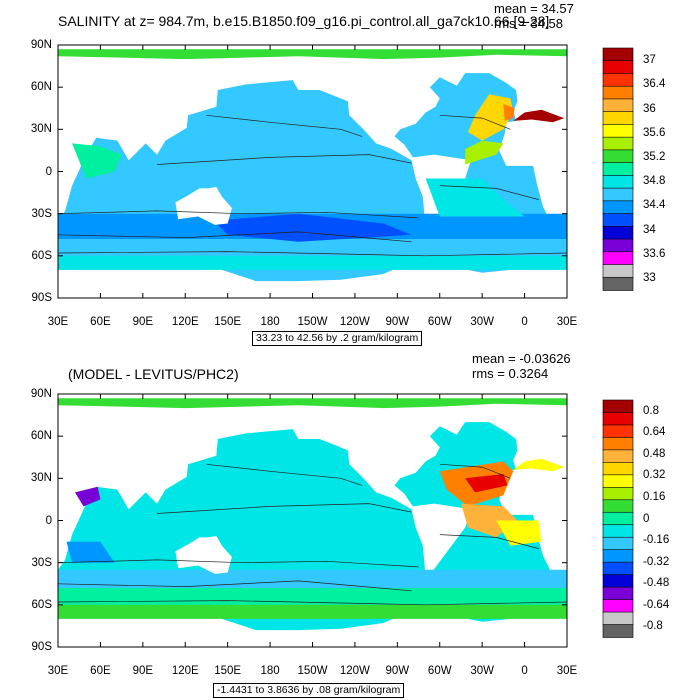  What do you see at coordinates (656, 561) in the screenshot?
I see `colorbar-label: -0.32` at bounding box center [656, 561].